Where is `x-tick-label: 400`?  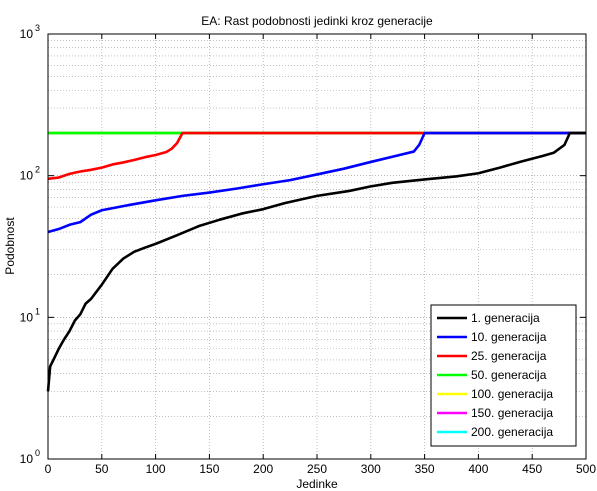 x-tick-label: 400 is located at coordinates (478, 469).